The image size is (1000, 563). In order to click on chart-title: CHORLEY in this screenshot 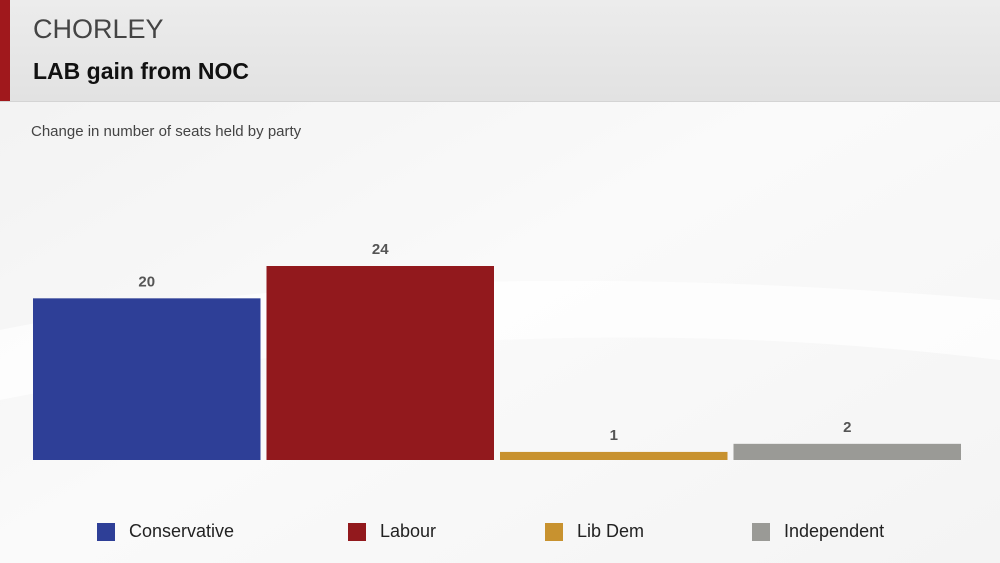, I will do `click(98, 29)`.